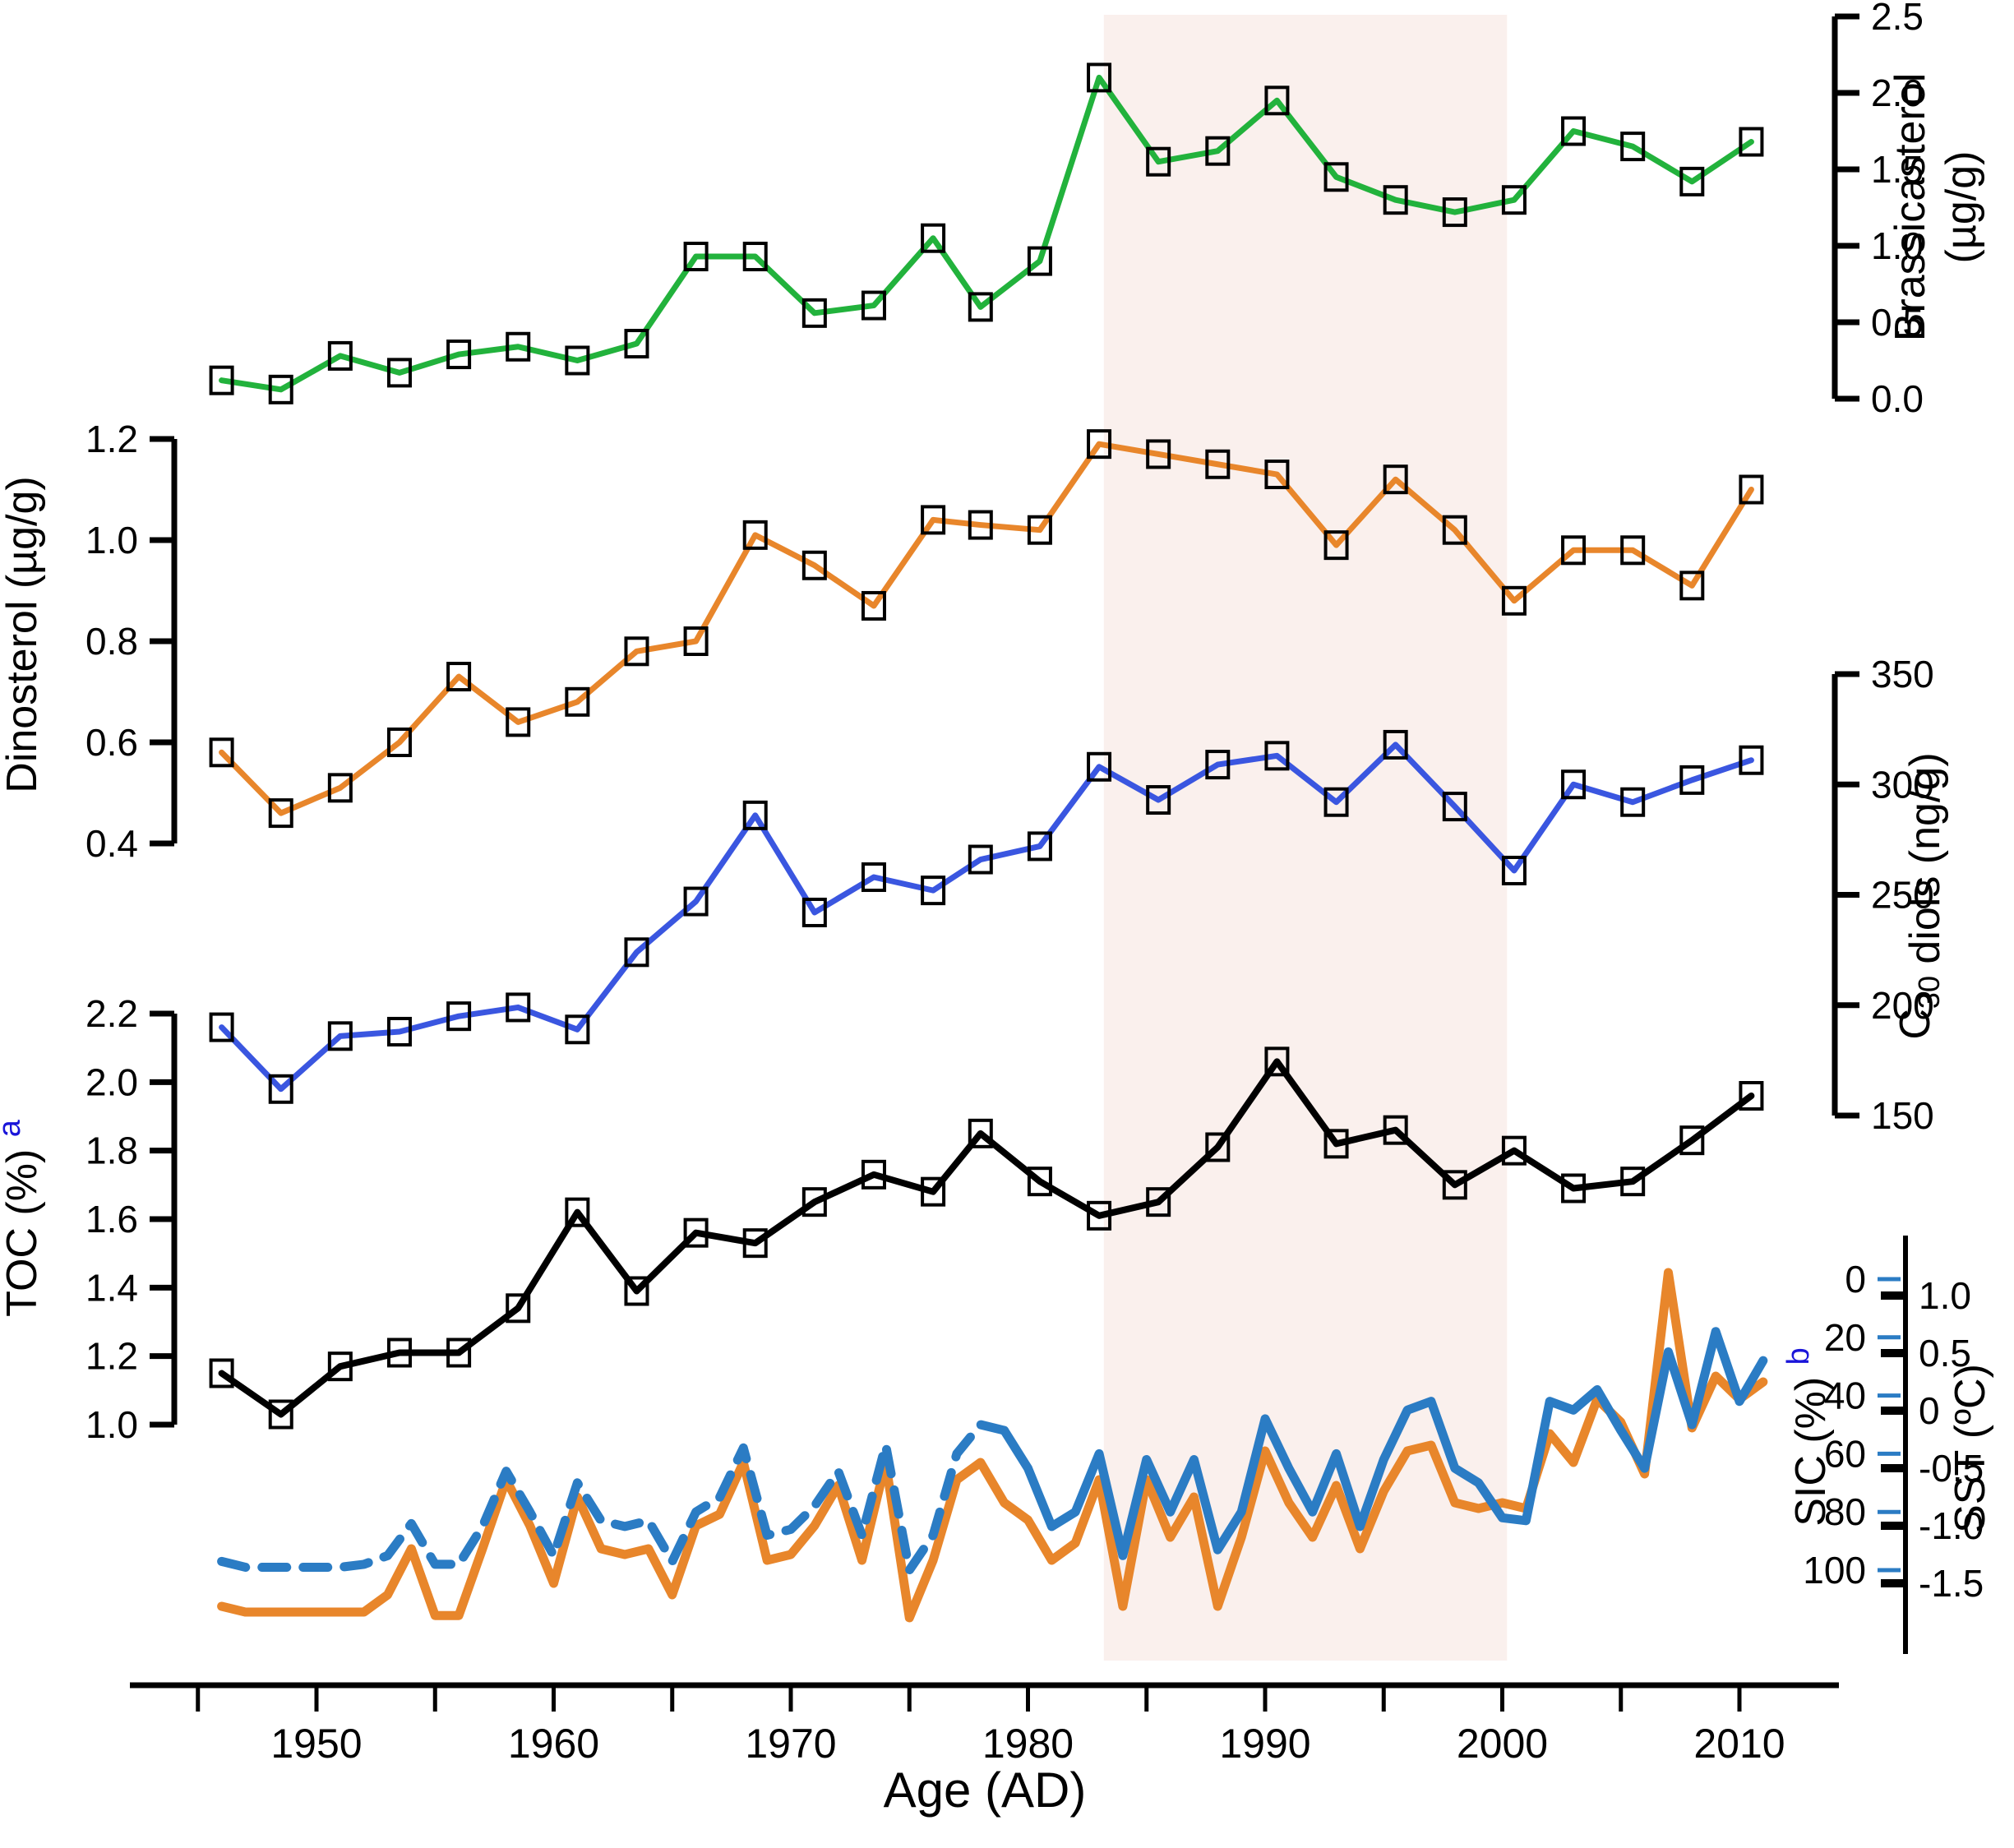 The image size is (2014, 1848). Describe the element at coordinates (1739, 1744) in the screenshot. I see `x-axis-tick-label: 2010` at that location.